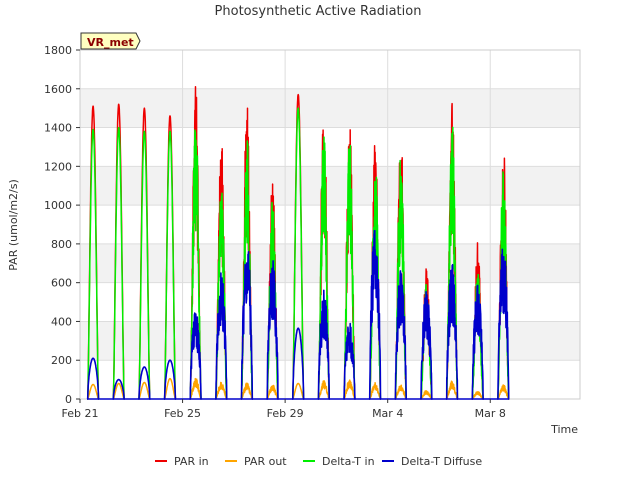 Image resolution: width=640 pixels, height=480 pixels. What do you see at coordinates (58, 50) in the screenshot?
I see `y-tick-label: 1800` at bounding box center [58, 50].